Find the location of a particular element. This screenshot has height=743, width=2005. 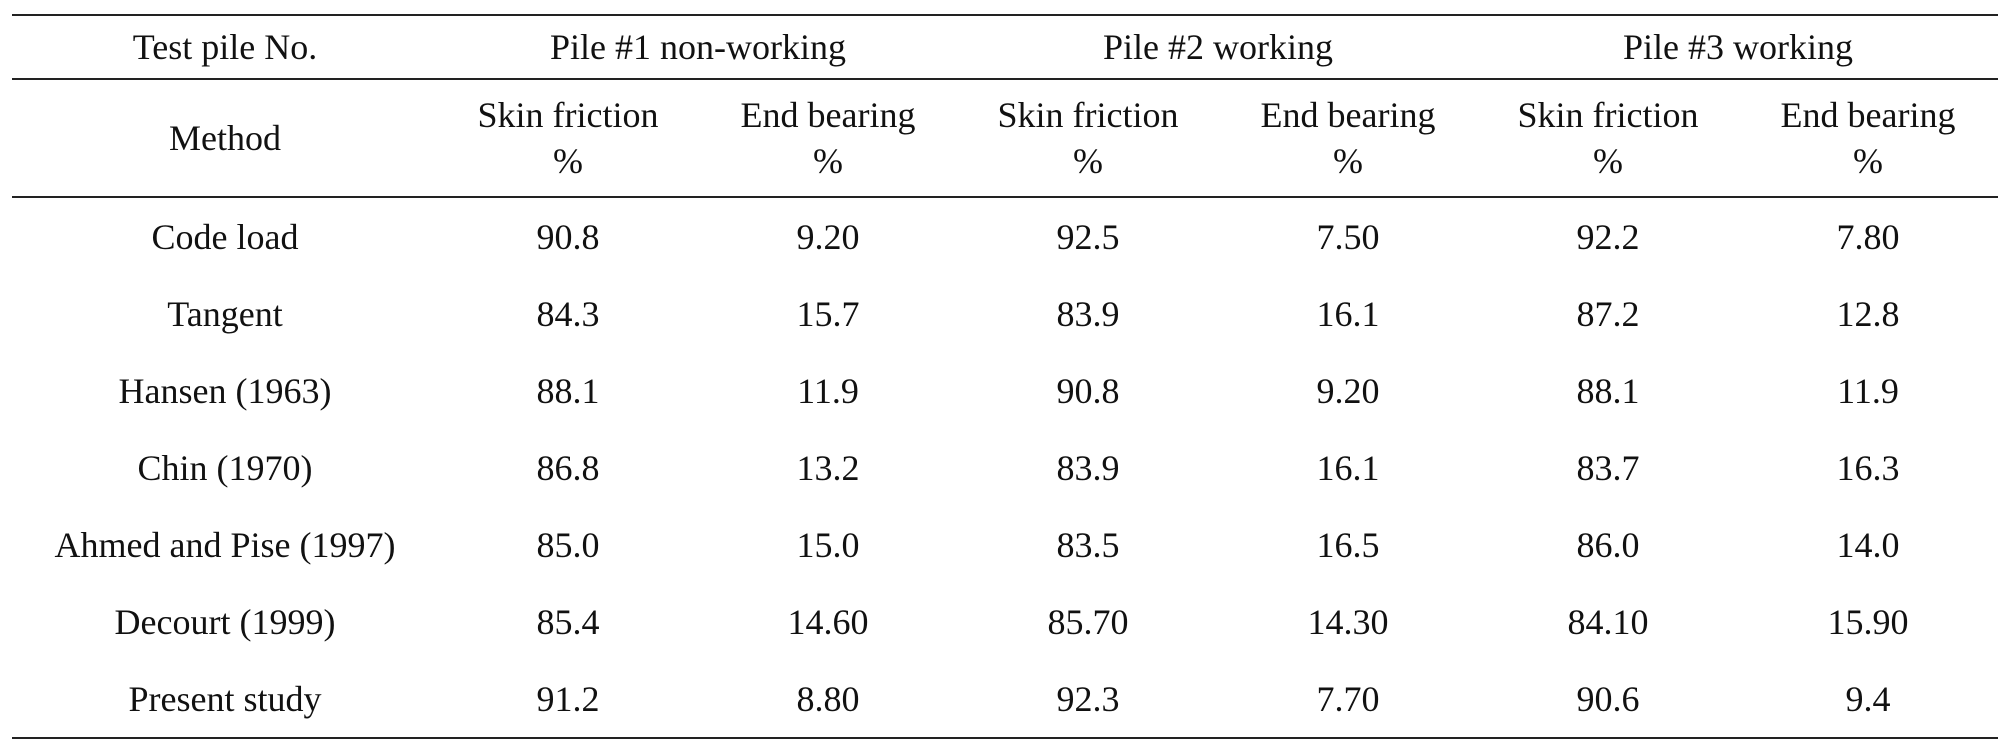

table-cell: 86.8 is located at coordinates (568, 467).